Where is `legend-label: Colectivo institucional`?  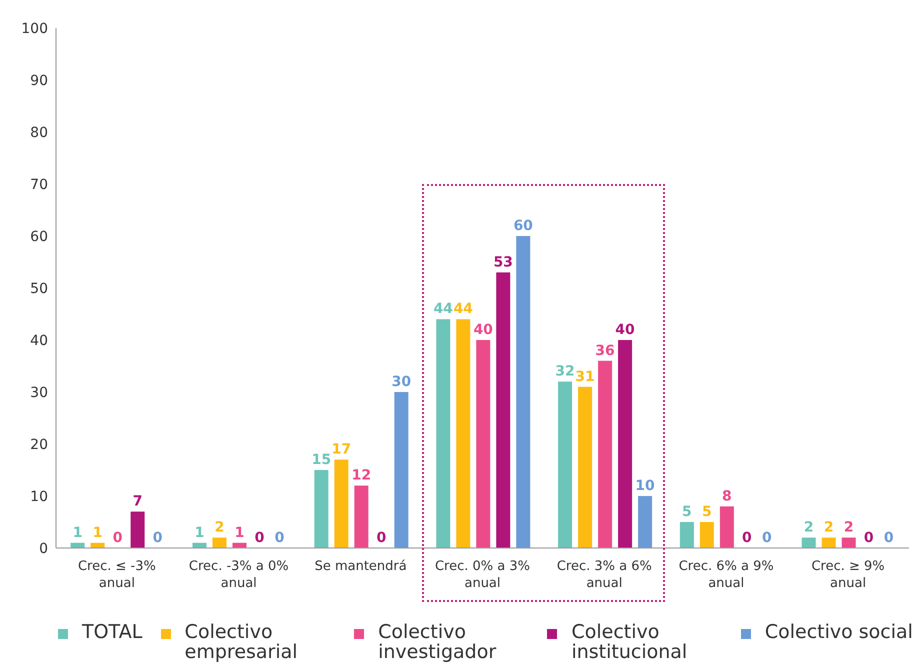 legend-label: Colectivo institucional is located at coordinates (629, 642).